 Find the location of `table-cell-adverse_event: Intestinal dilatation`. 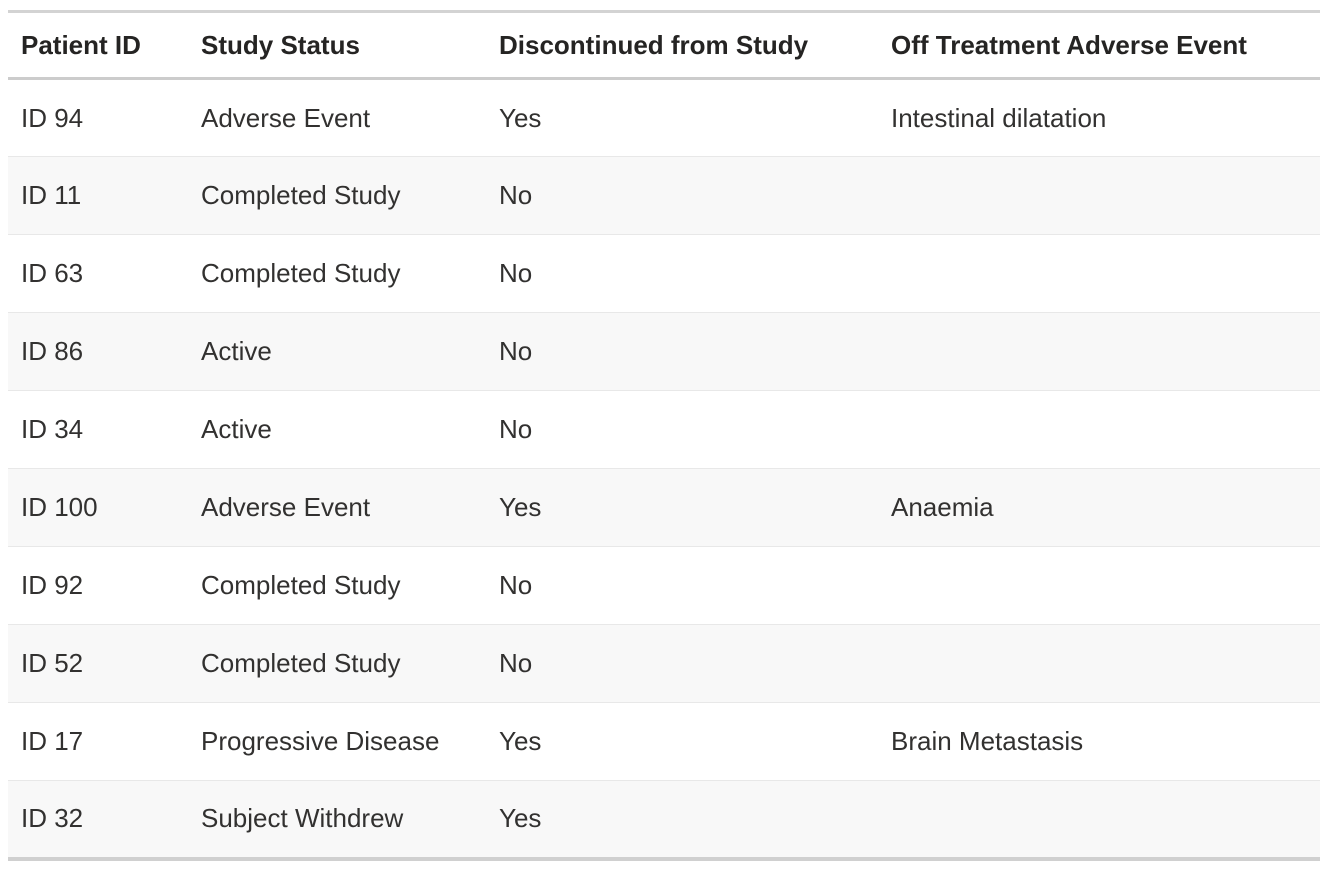

table-cell-adverse_event: Intestinal dilatation is located at coordinates (999, 117).